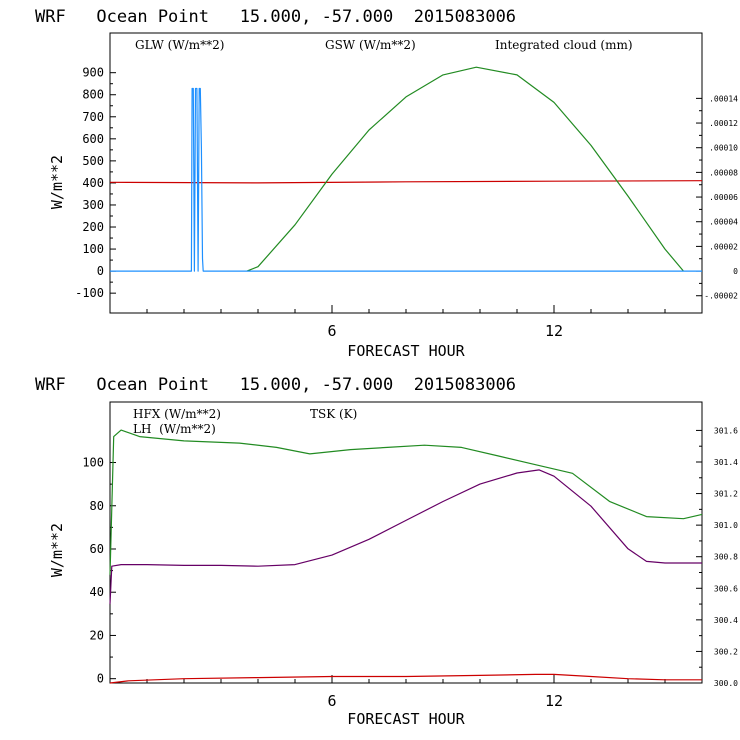  Describe the element at coordinates (564, 45) in the screenshot. I see `legend-entry-cloud: Integrated cloud (mm)` at that location.